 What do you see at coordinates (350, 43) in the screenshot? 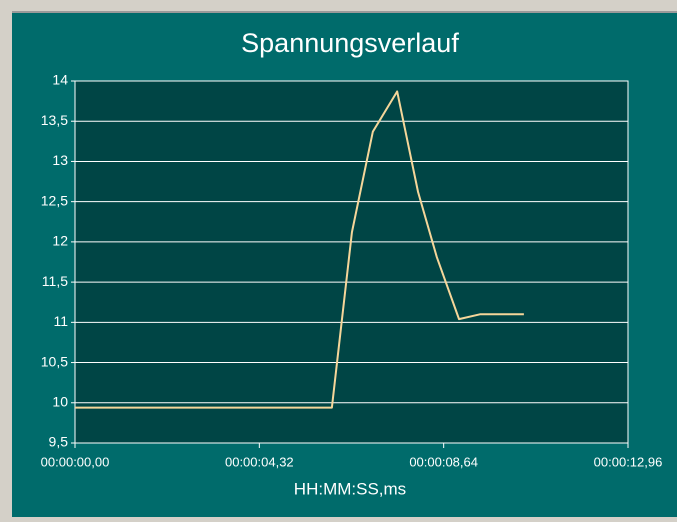
I see `chart-title: Spannungsverlauf` at bounding box center [350, 43].